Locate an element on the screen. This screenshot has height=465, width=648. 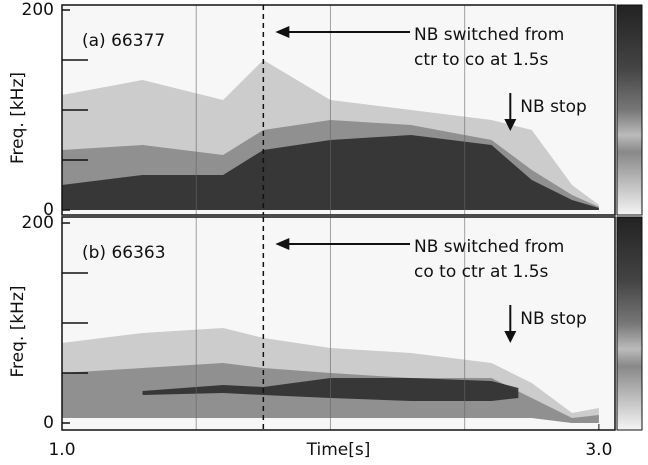
annotation-text: ctr to co at 1.5s is located at coordinates (481, 60).